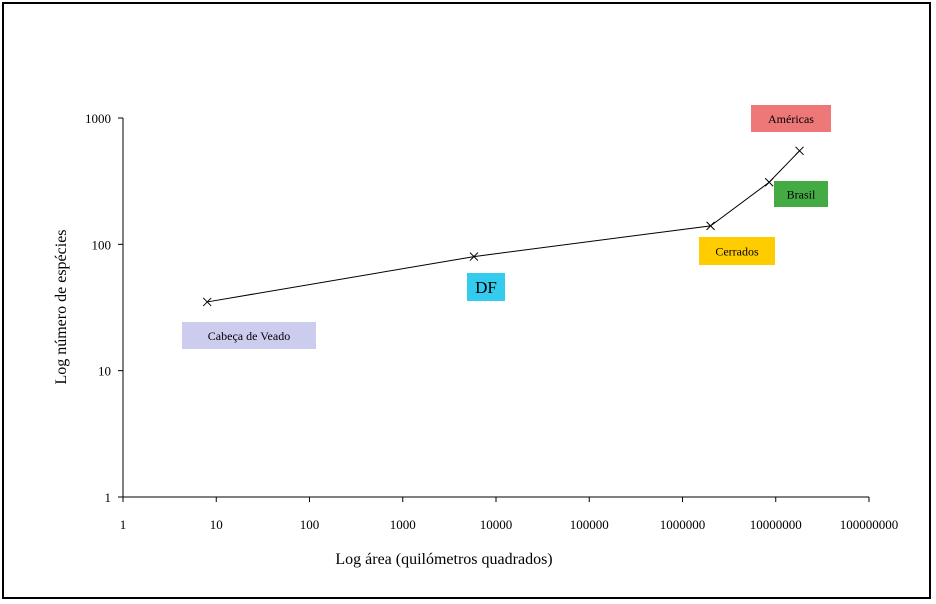 Image resolution: width=936 pixels, height=604 pixels. What do you see at coordinates (102, 244) in the screenshot?
I see `y-tick-label: 100` at bounding box center [102, 244].